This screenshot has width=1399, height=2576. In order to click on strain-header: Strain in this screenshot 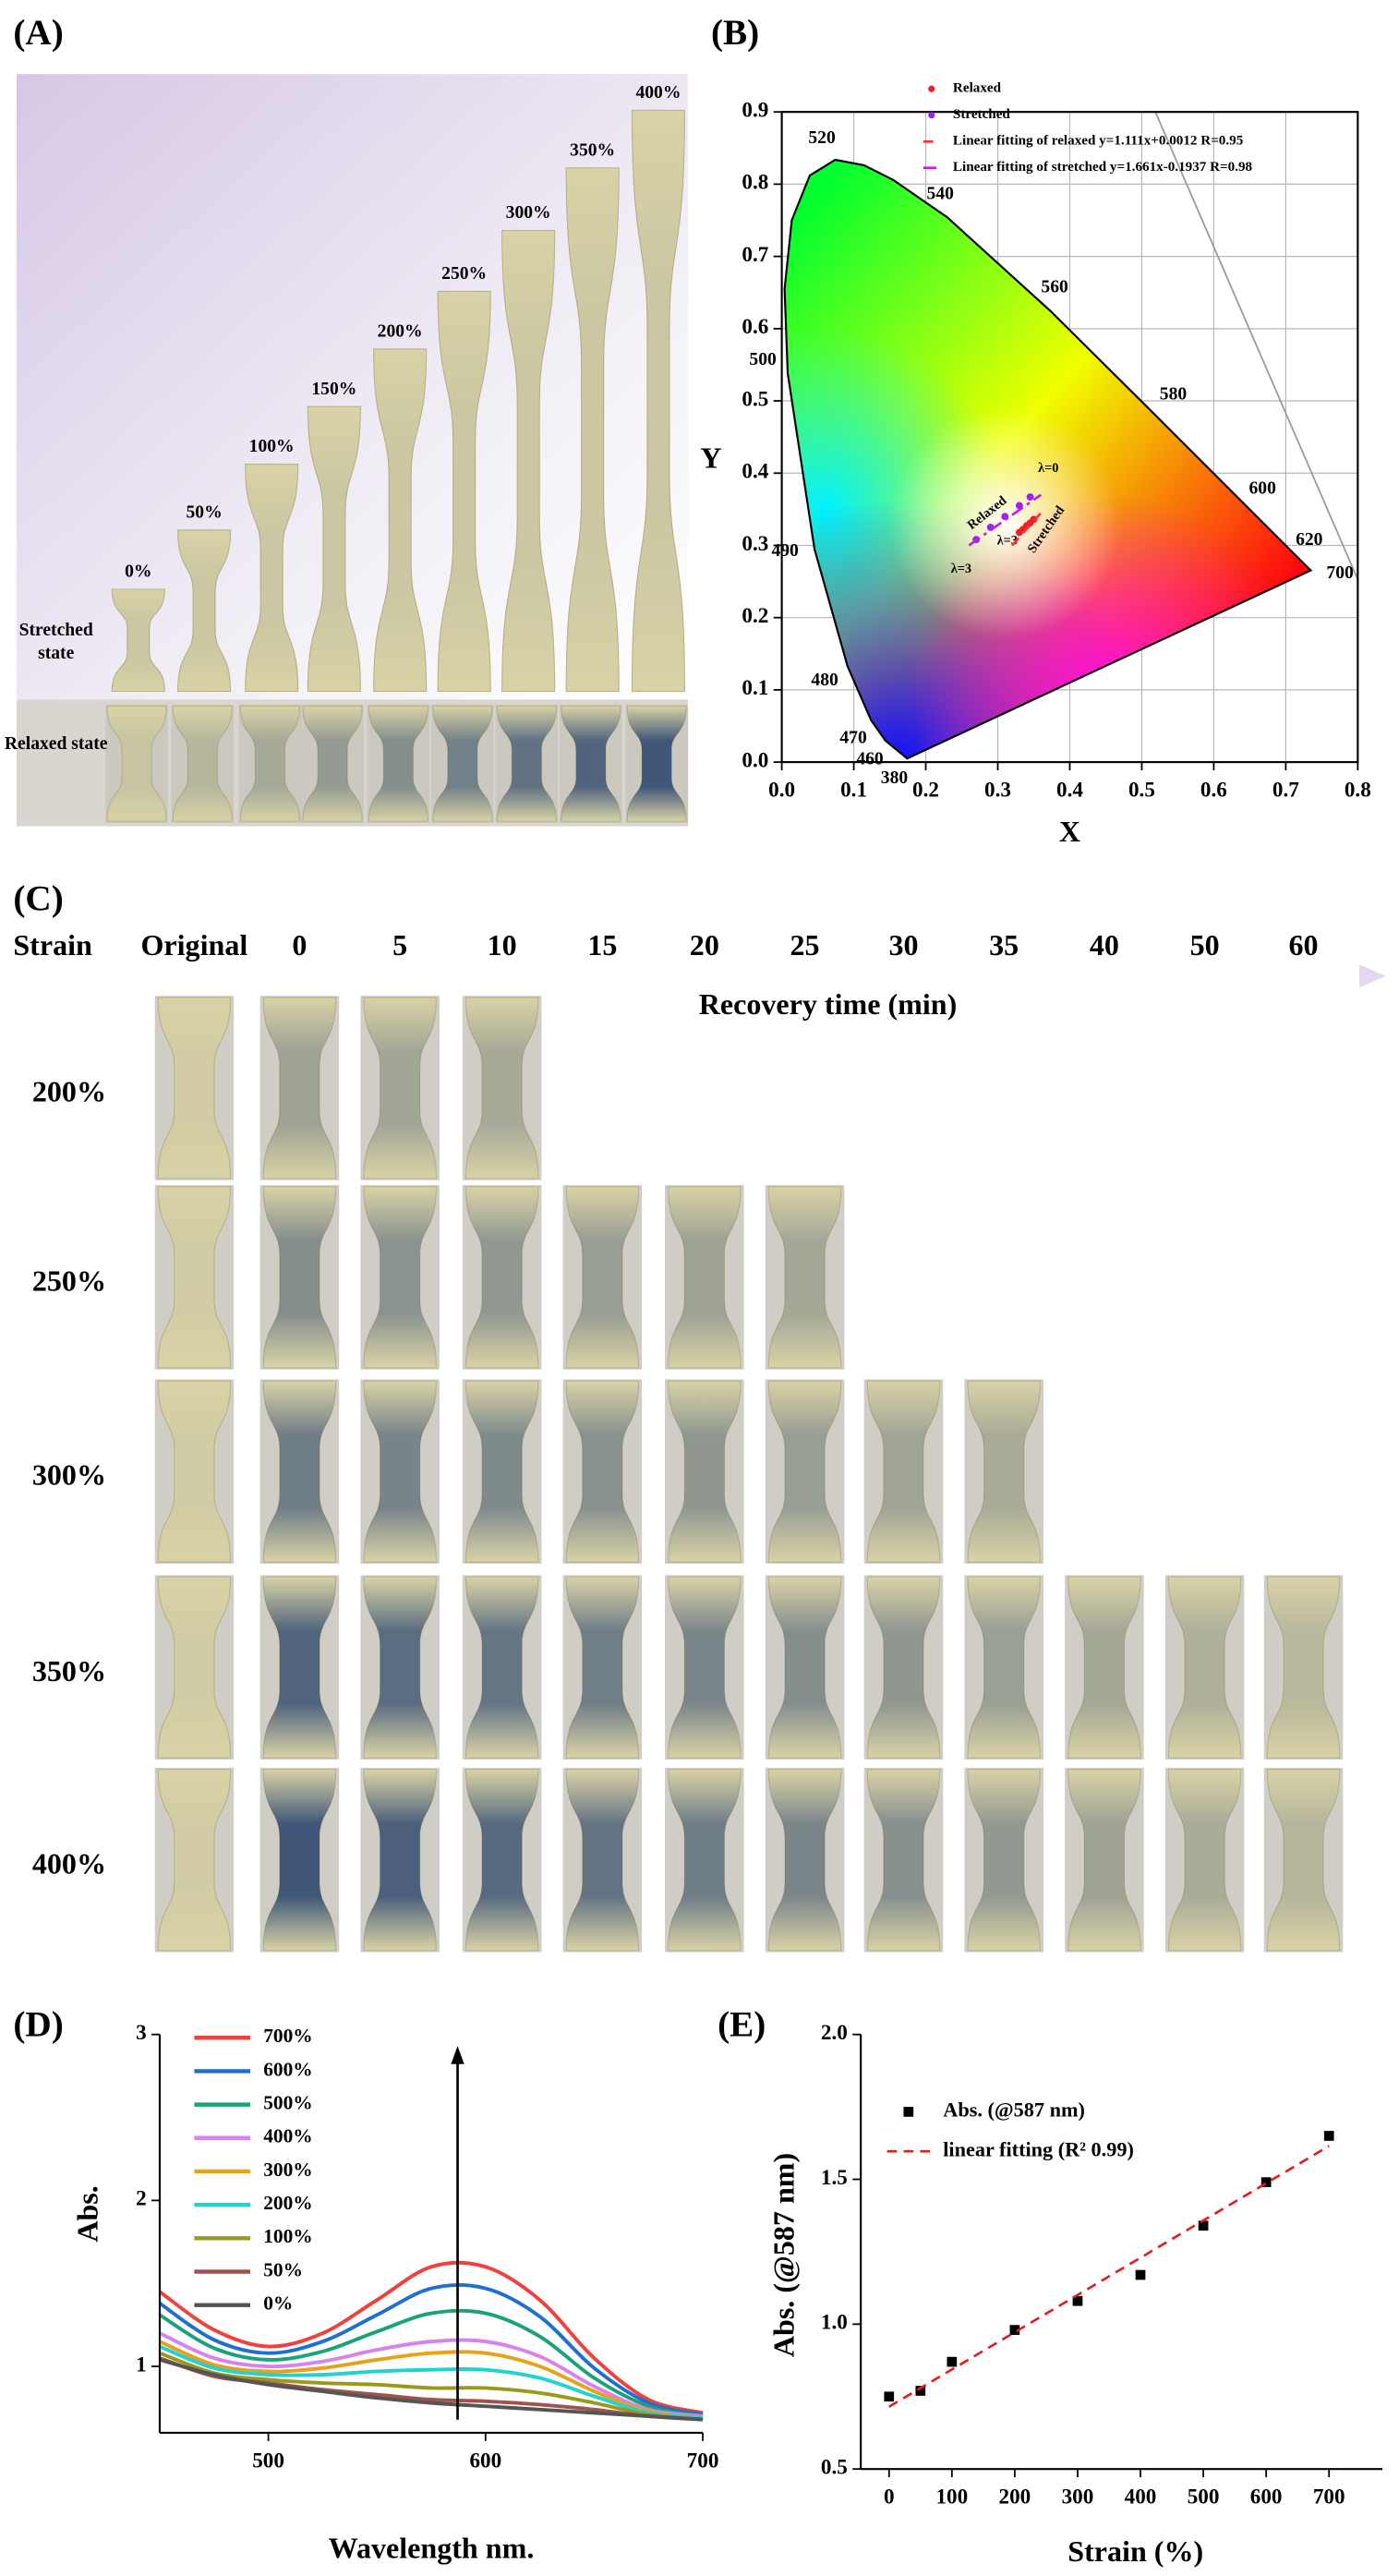, I will do `click(52, 944)`.